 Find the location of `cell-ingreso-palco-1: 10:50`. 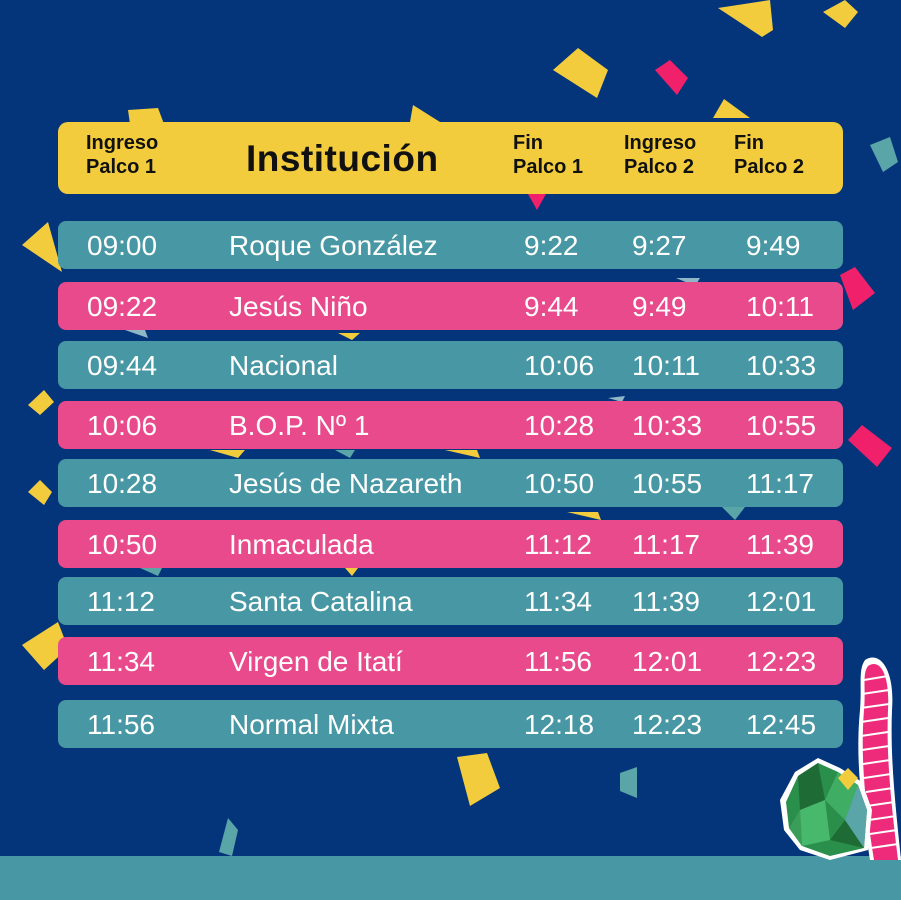

cell-ingreso-palco-1: 10:50 is located at coordinates (122, 544).